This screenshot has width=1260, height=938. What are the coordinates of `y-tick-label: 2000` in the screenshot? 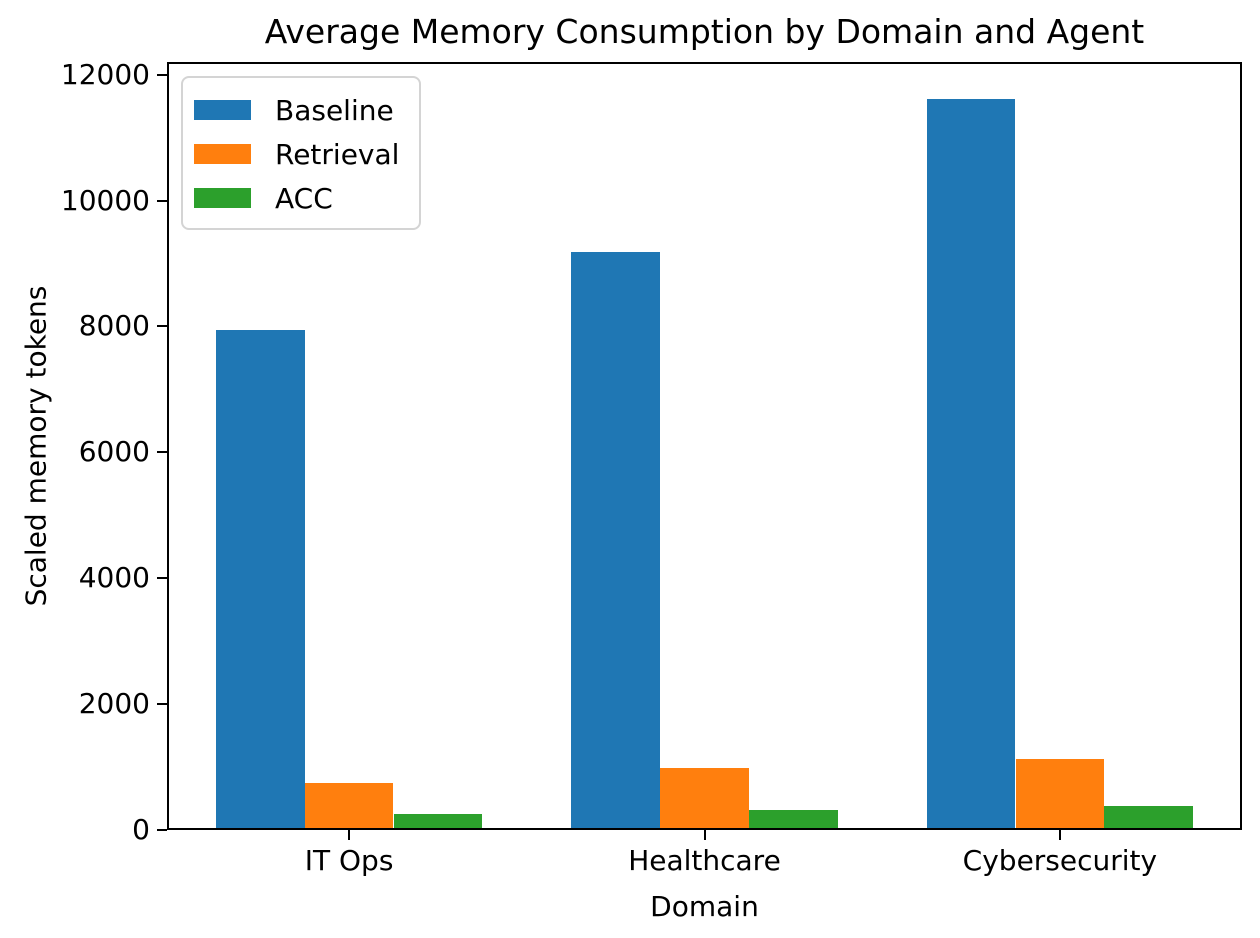 It's located at (114, 704).